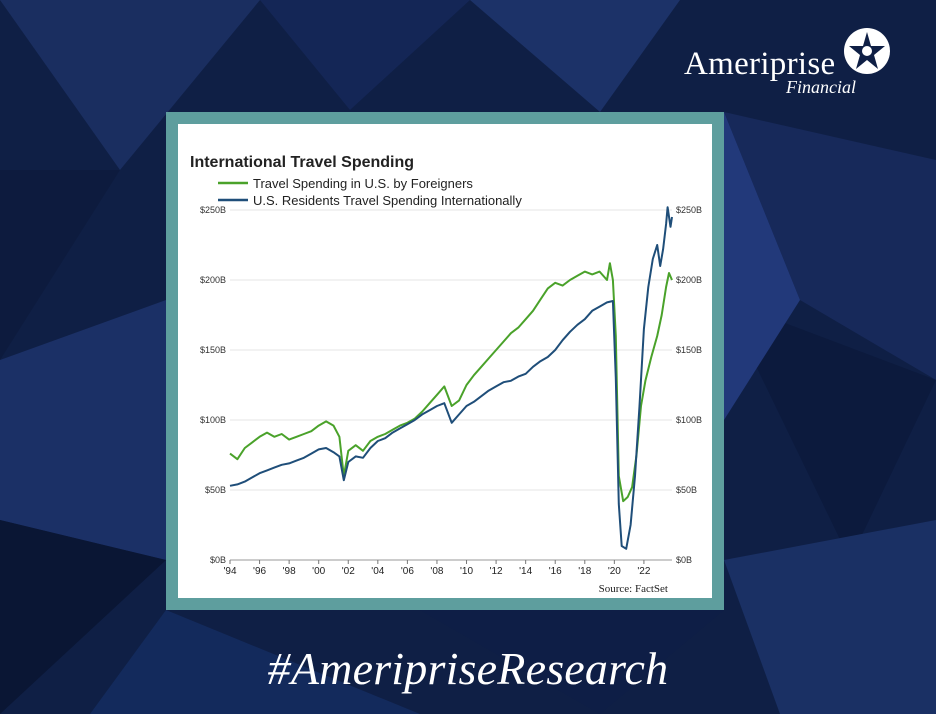  Describe the element at coordinates (377, 571) in the screenshot. I see `x-tick-label: '04` at that location.